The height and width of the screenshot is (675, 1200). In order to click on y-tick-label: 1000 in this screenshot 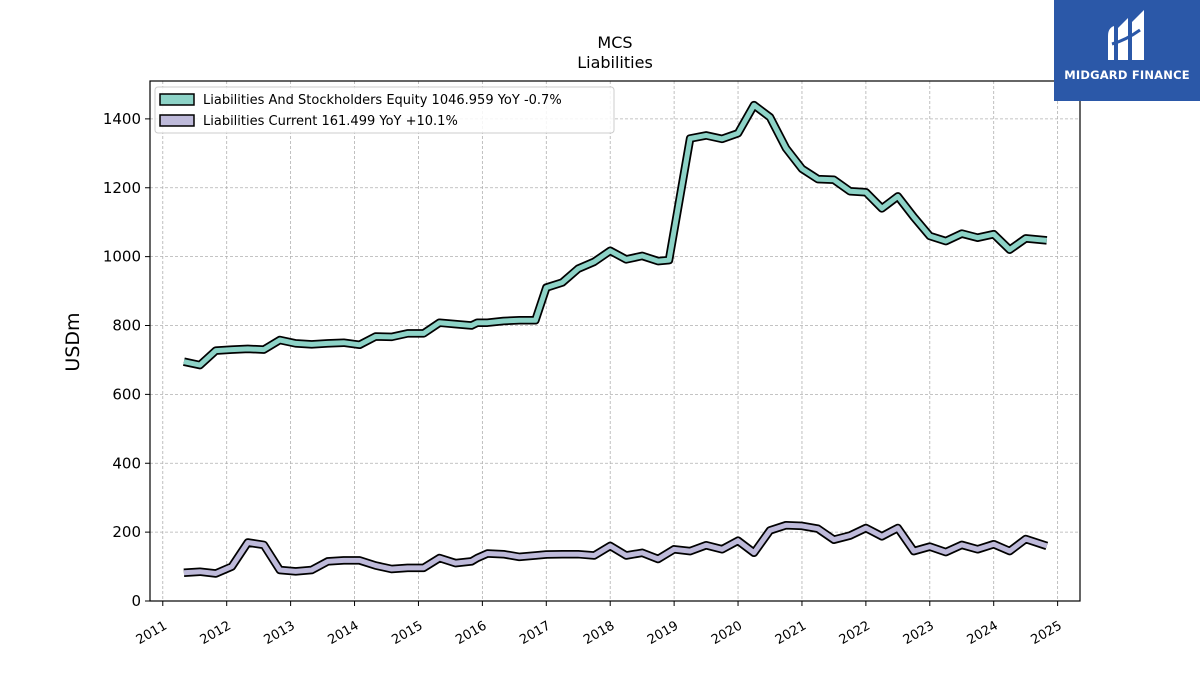, I will do `click(122, 257)`.